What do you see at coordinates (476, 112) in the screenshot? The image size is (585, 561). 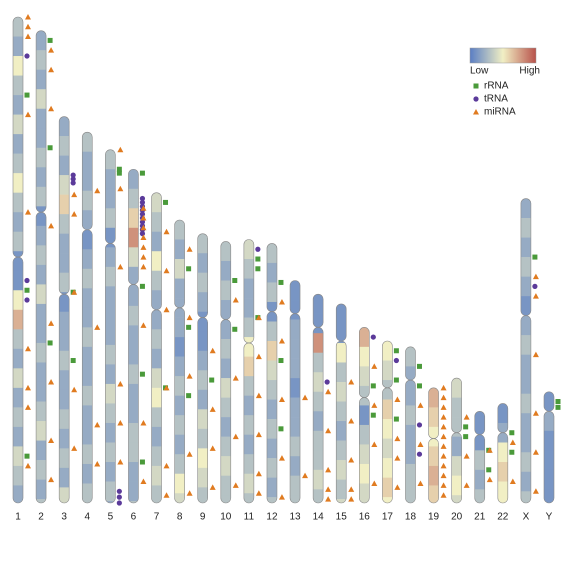 I see `legend-marker` at bounding box center [476, 112].